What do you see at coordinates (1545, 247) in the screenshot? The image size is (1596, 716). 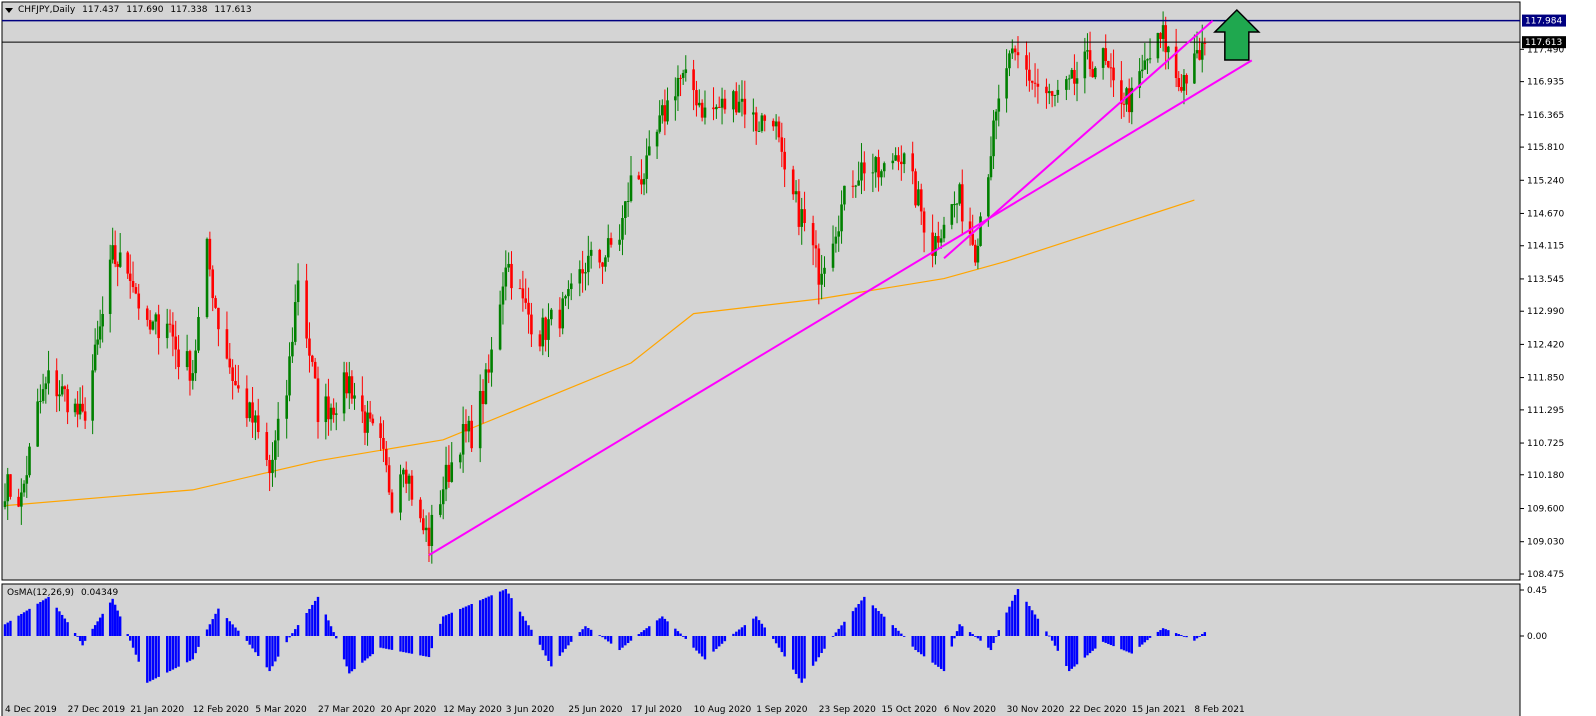 I see `price-tick-label: 114.115` at bounding box center [1545, 247].